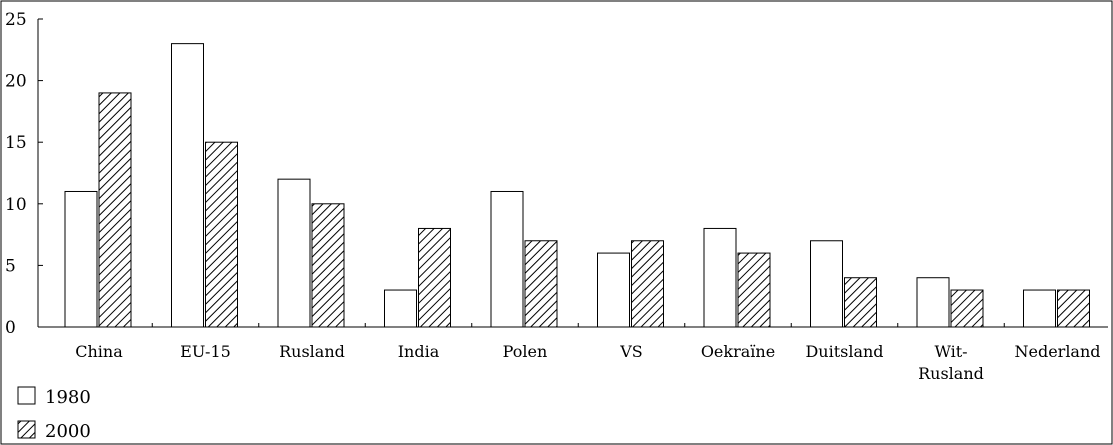  Describe the element at coordinates (826, 284) in the screenshot. I see `bar-1980-duitsland` at that location.